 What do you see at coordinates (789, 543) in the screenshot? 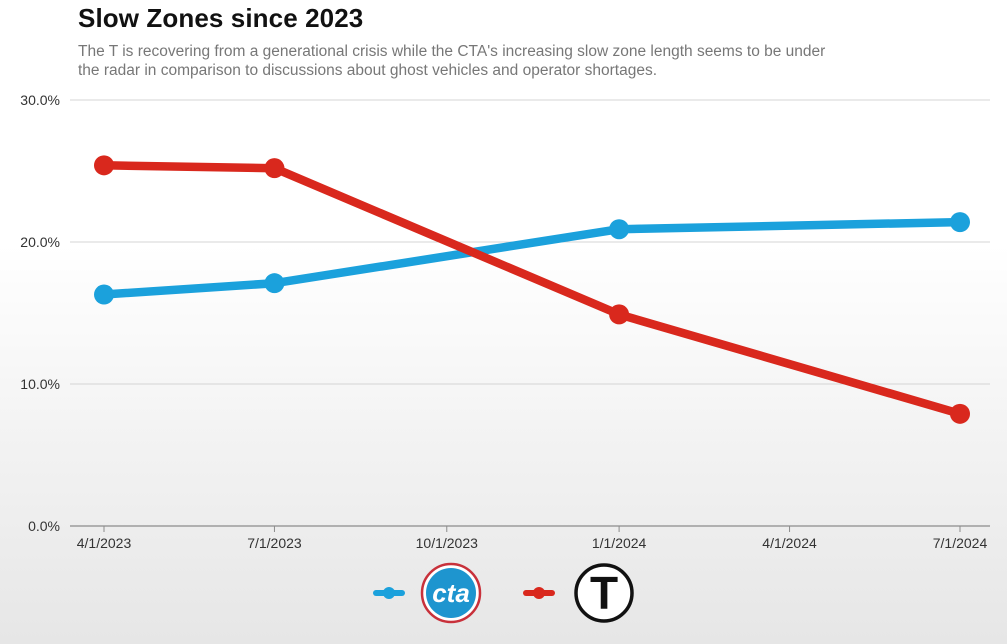
I see `x-tick-label: 4/1/2024` at bounding box center [789, 543].